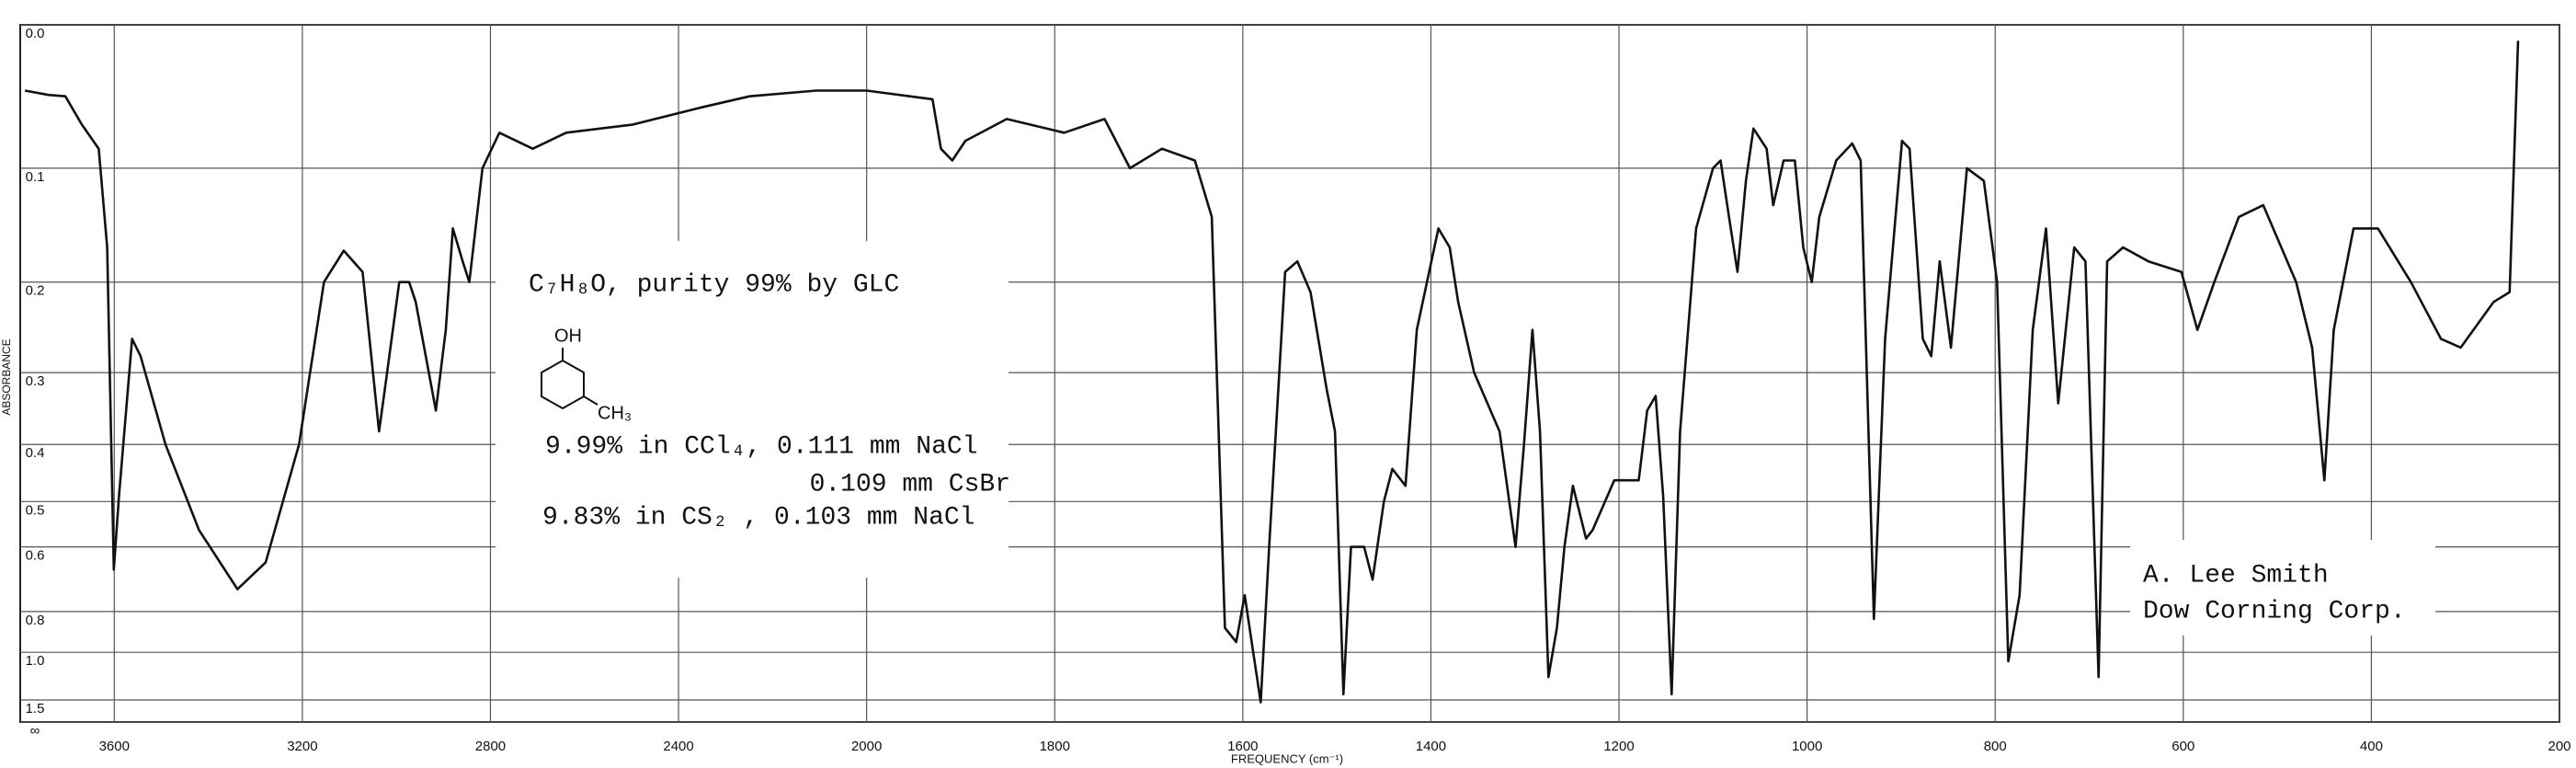 The image size is (2576, 768). Describe the element at coordinates (302, 746) in the screenshot. I see `x-tick-label: 3200` at that location.